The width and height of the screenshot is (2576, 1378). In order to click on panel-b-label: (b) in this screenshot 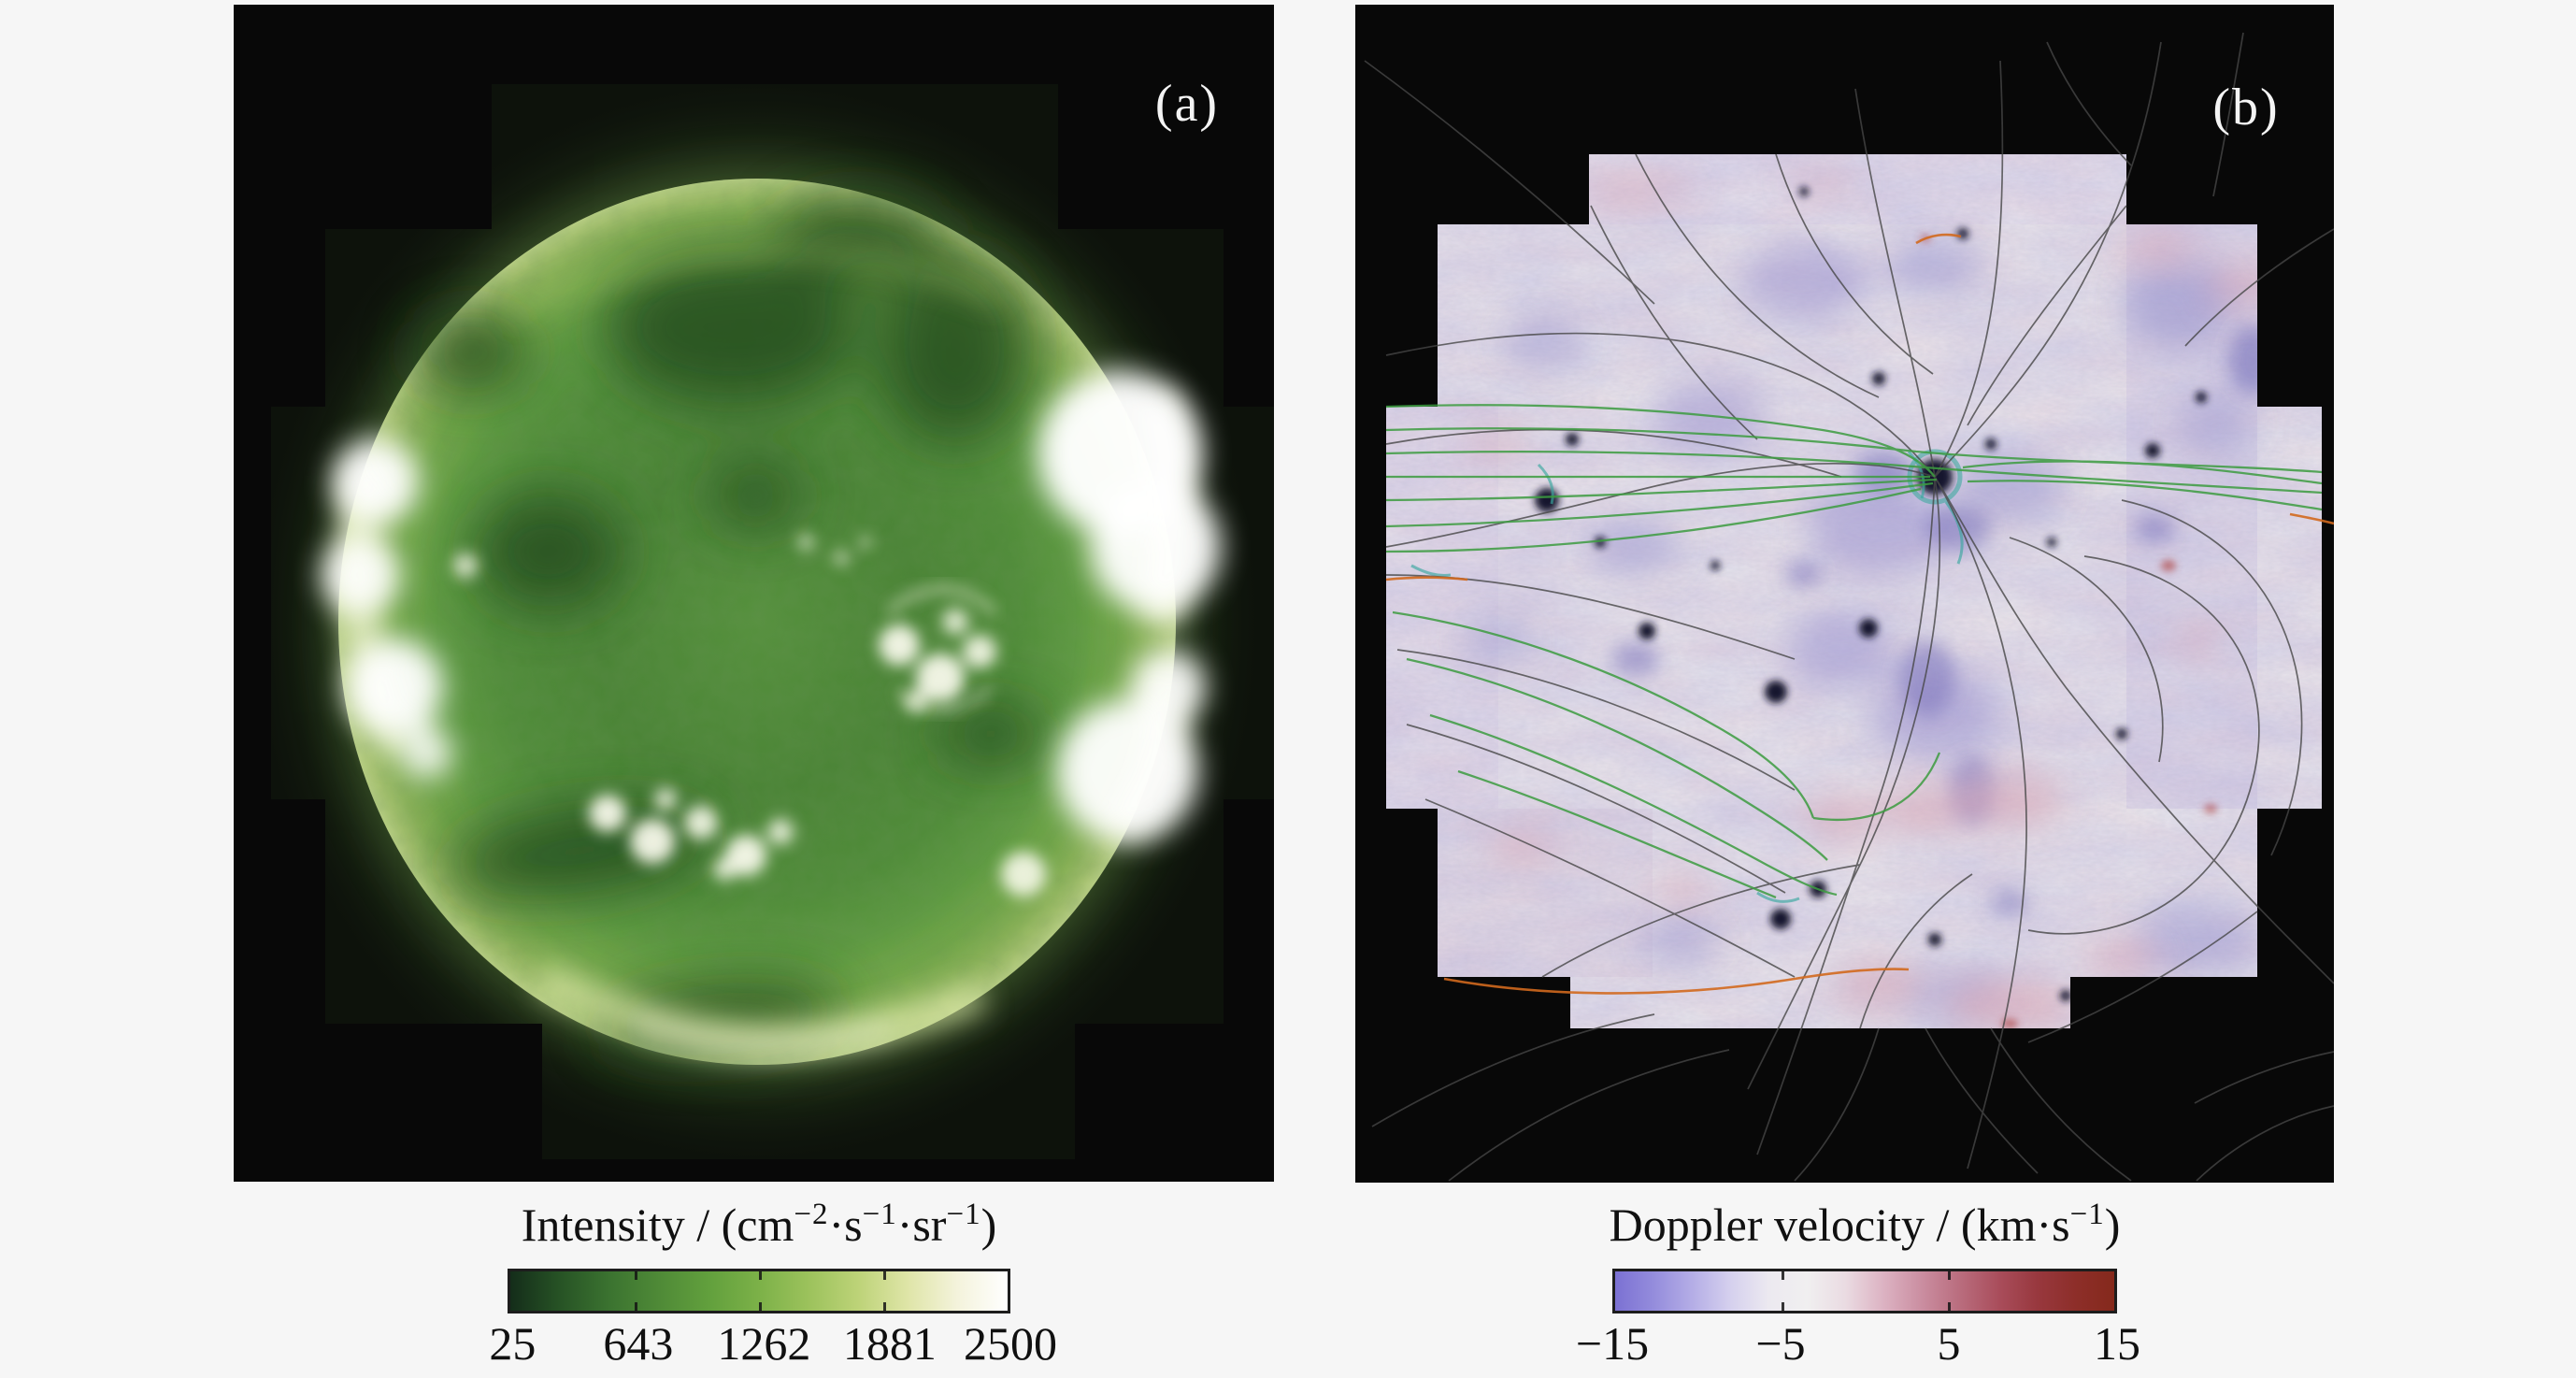, I will do `click(2246, 107)`.